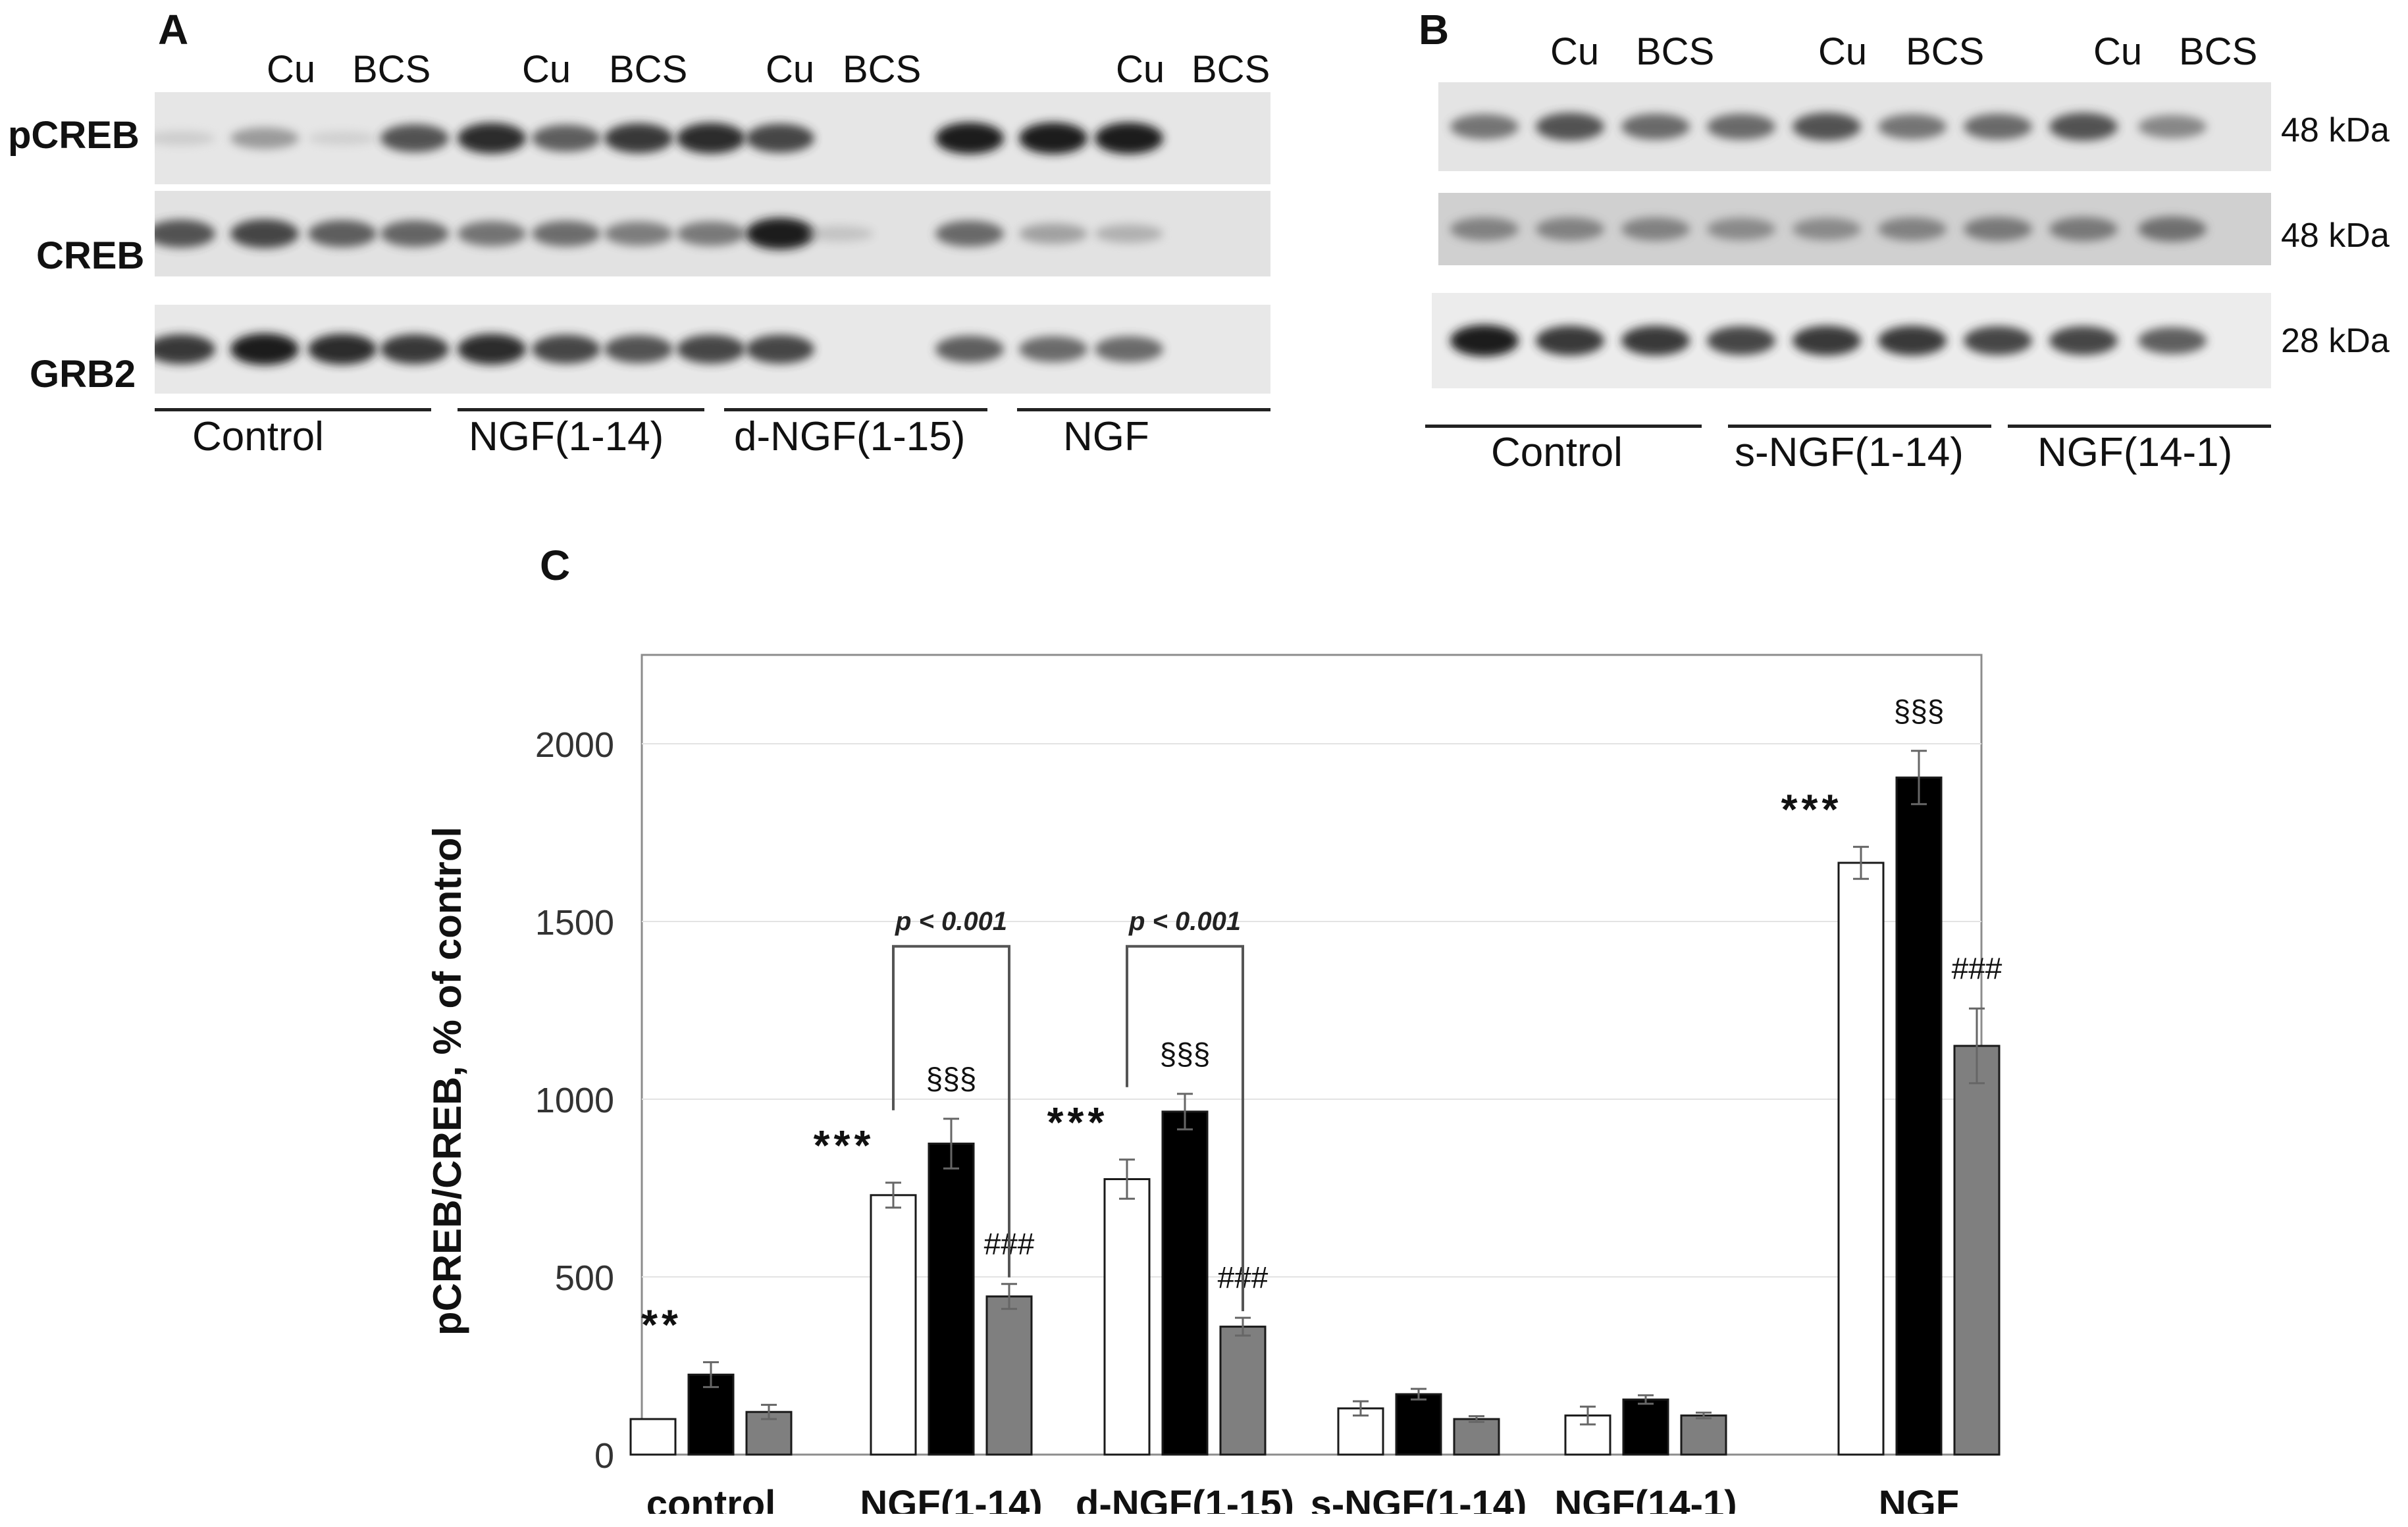 The height and width of the screenshot is (1527, 2408). I want to click on panel-c-letter: C, so click(555, 565).